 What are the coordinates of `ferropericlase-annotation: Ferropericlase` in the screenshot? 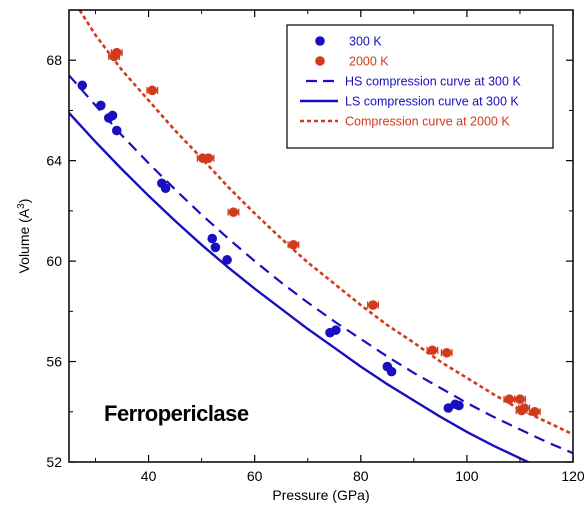 It's located at (176, 413).